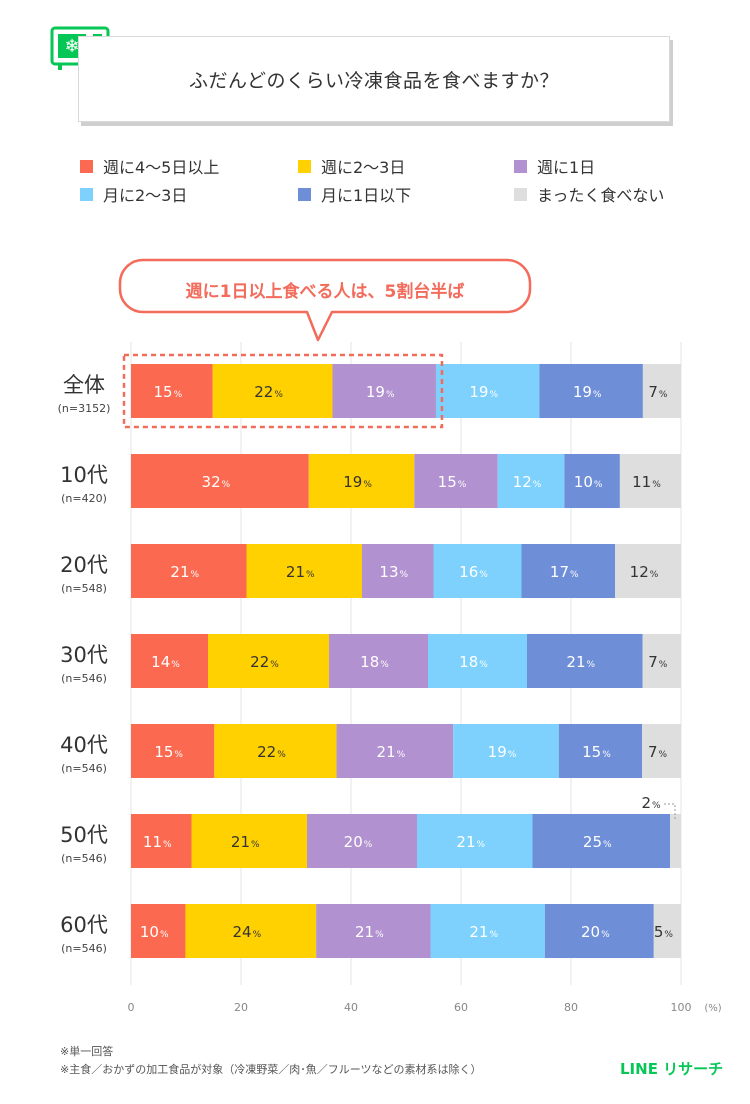 This screenshot has width=750, height=1104. I want to click on legend-item-3: 月に2～3日, so click(133, 194).